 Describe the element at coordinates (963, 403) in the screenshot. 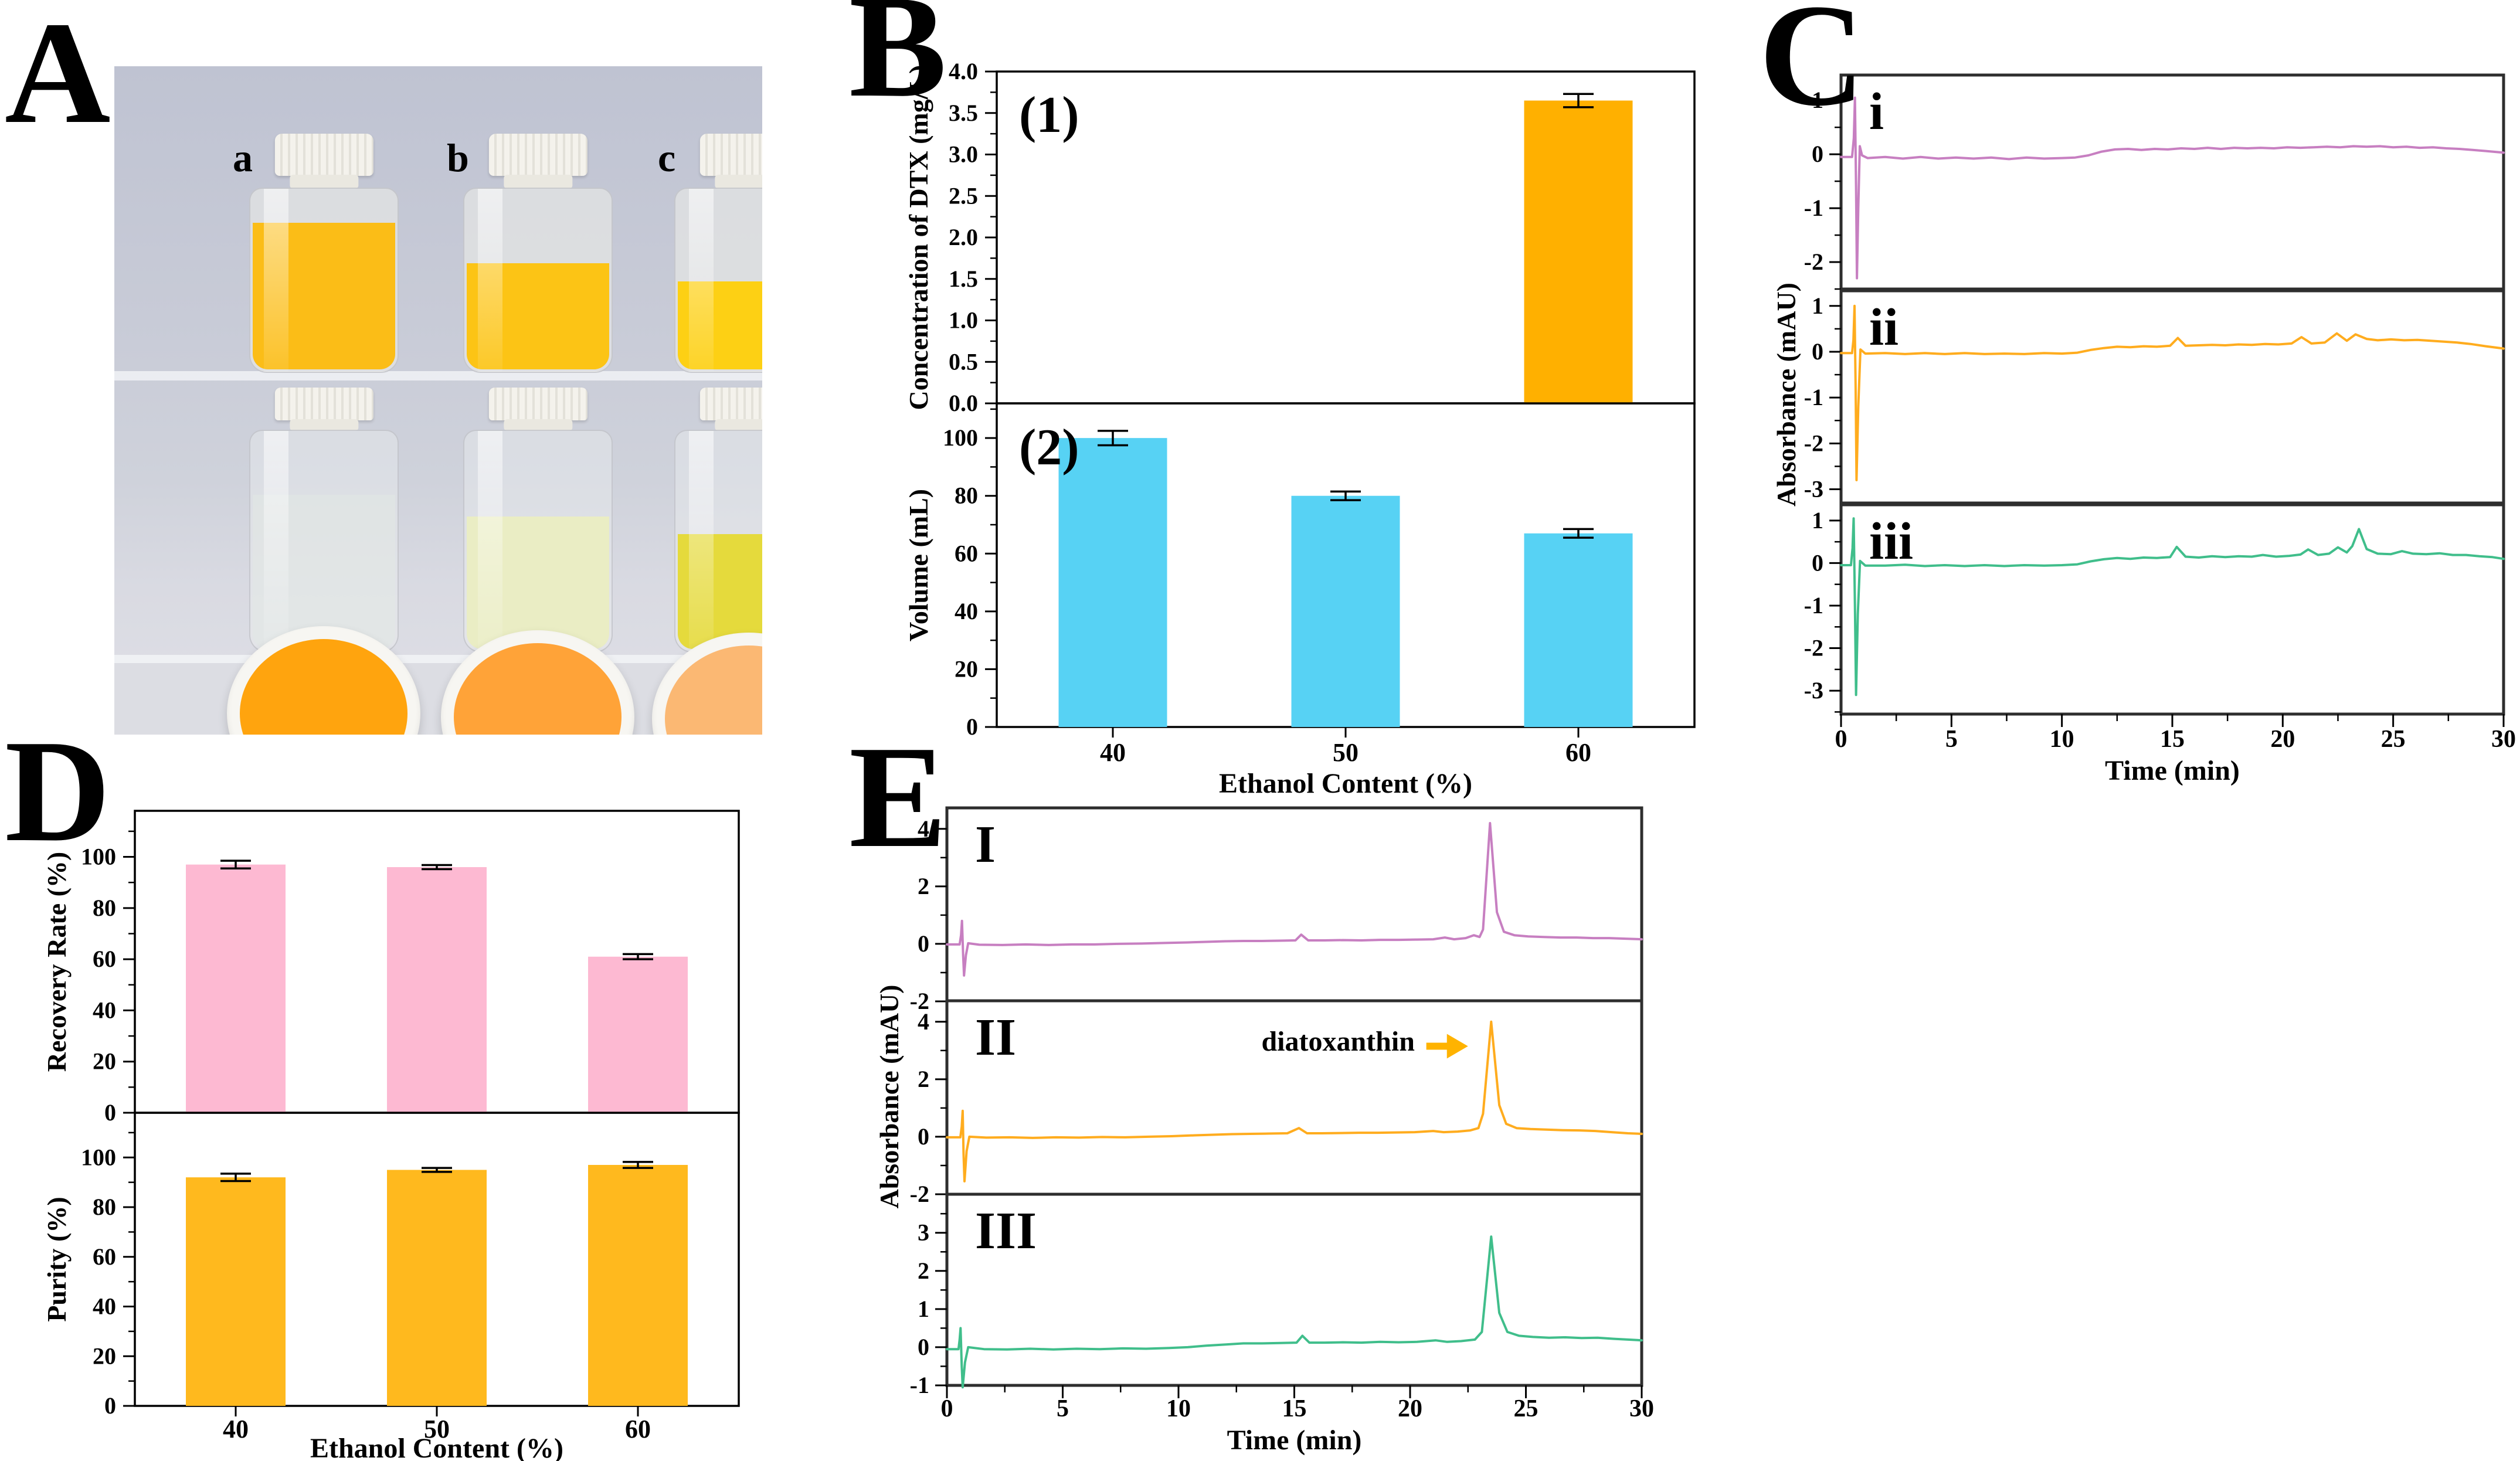

I see `svg-text: 0.0` at that location.